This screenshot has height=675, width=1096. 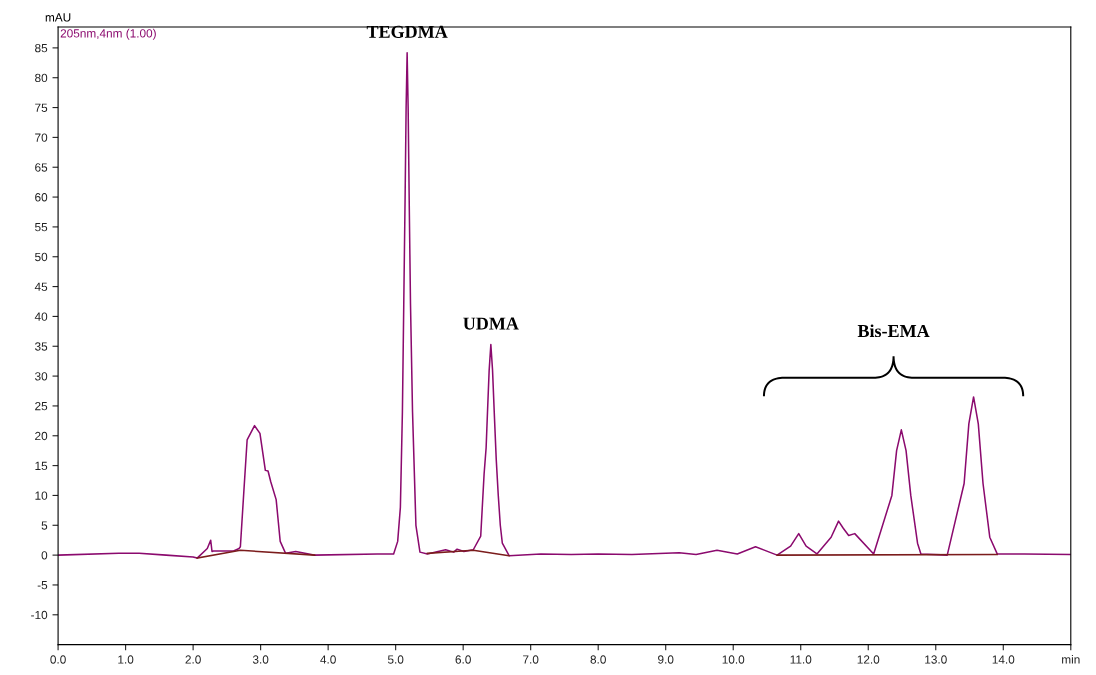 What do you see at coordinates (936, 659) in the screenshot?
I see `x-tick-label: 13.0` at bounding box center [936, 659].